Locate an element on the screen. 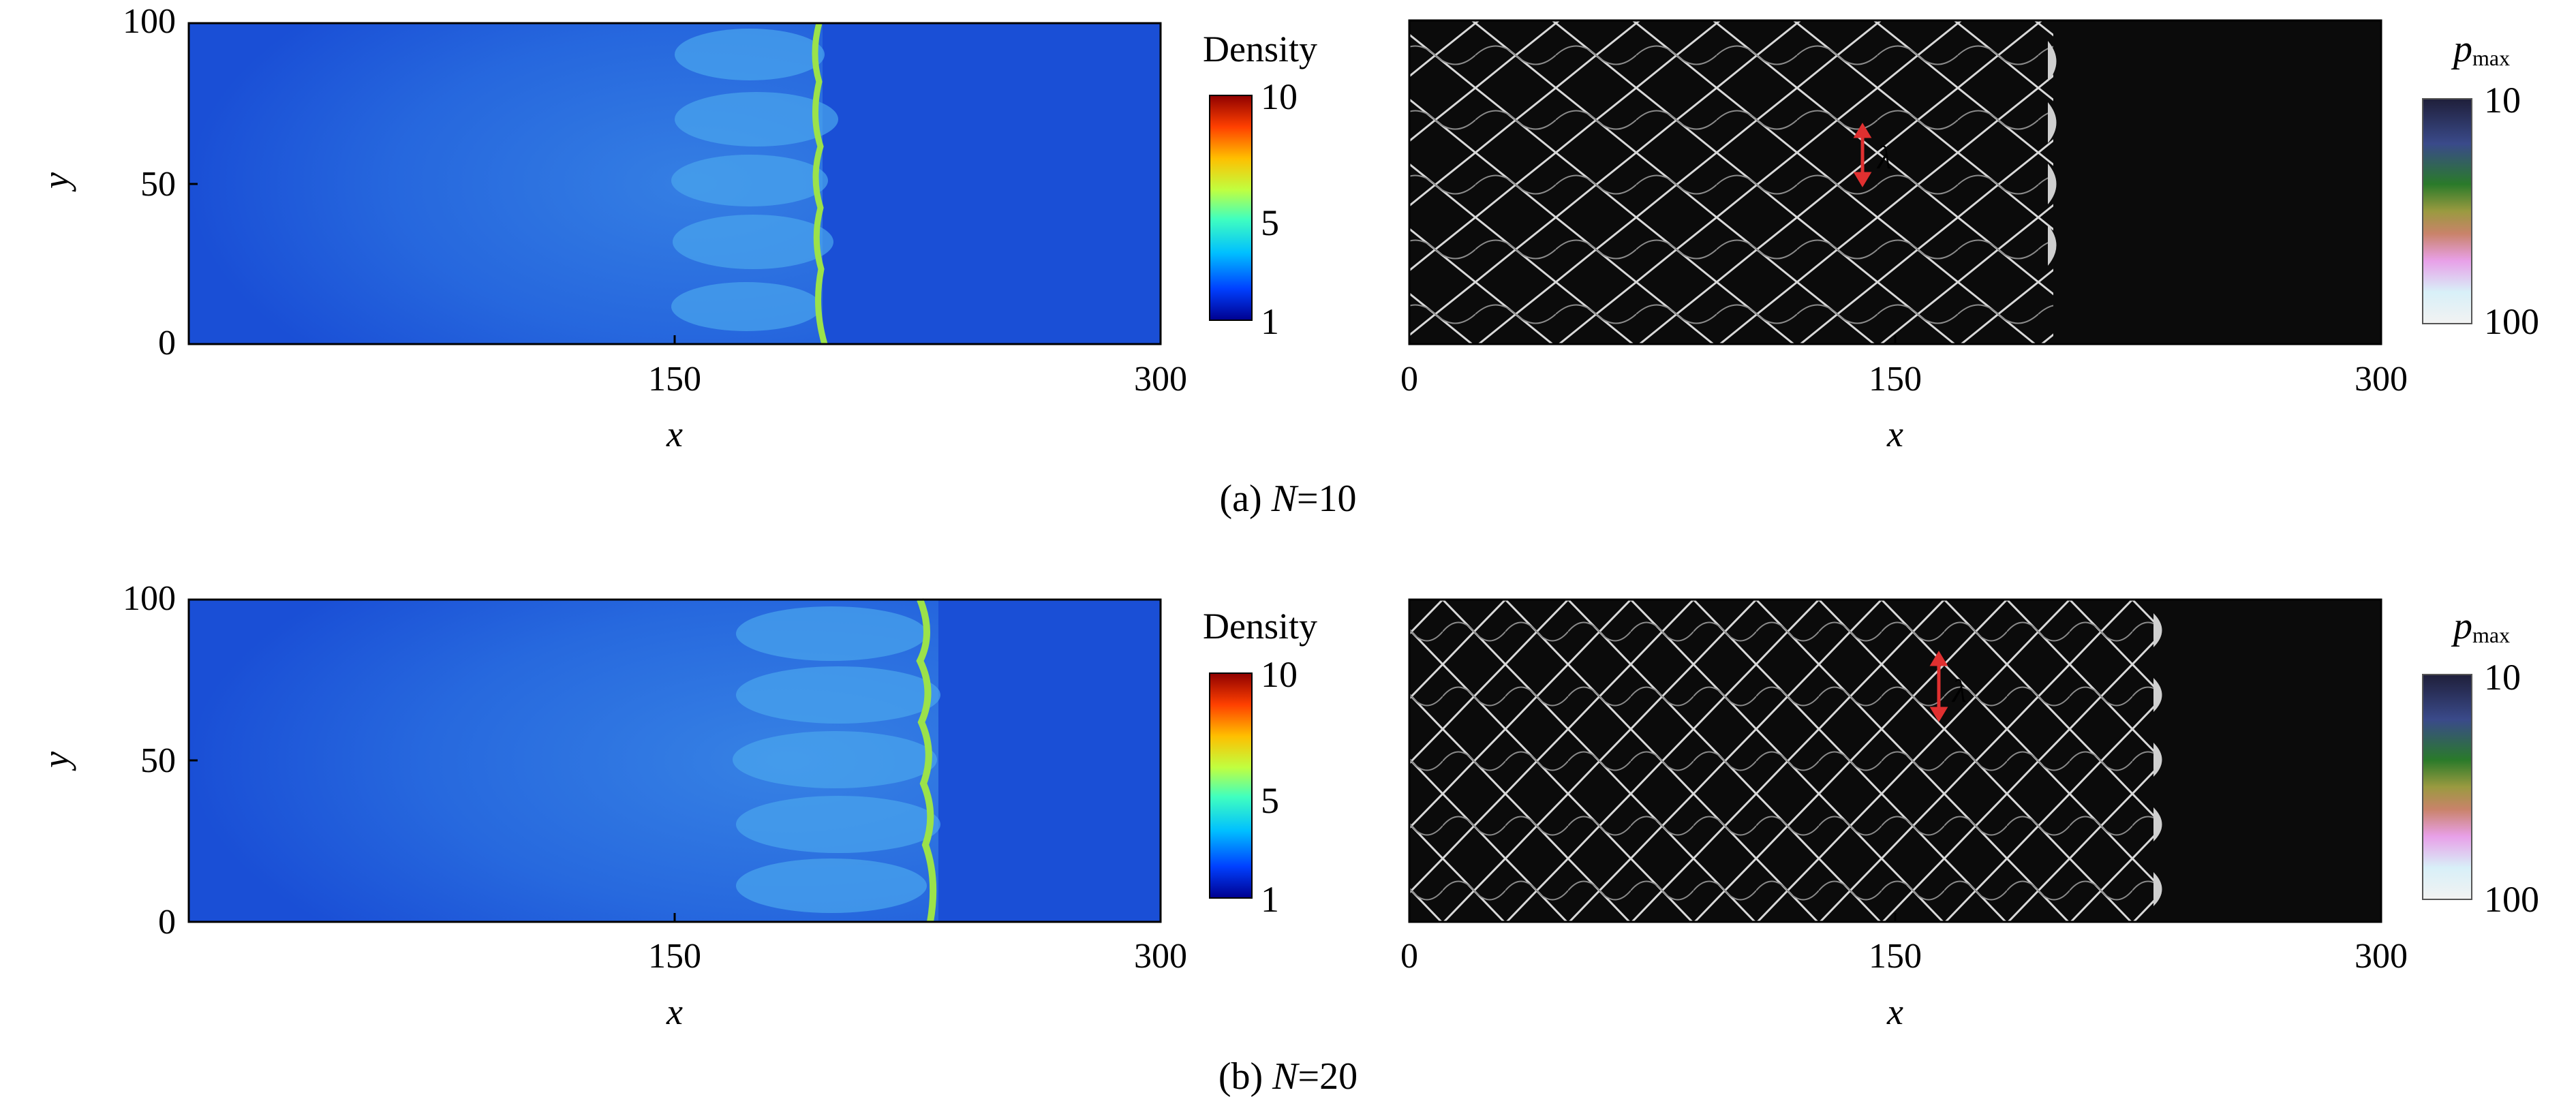 This screenshot has height=1099, width=2576. lambda-marker-b is located at coordinates (1938, 686).